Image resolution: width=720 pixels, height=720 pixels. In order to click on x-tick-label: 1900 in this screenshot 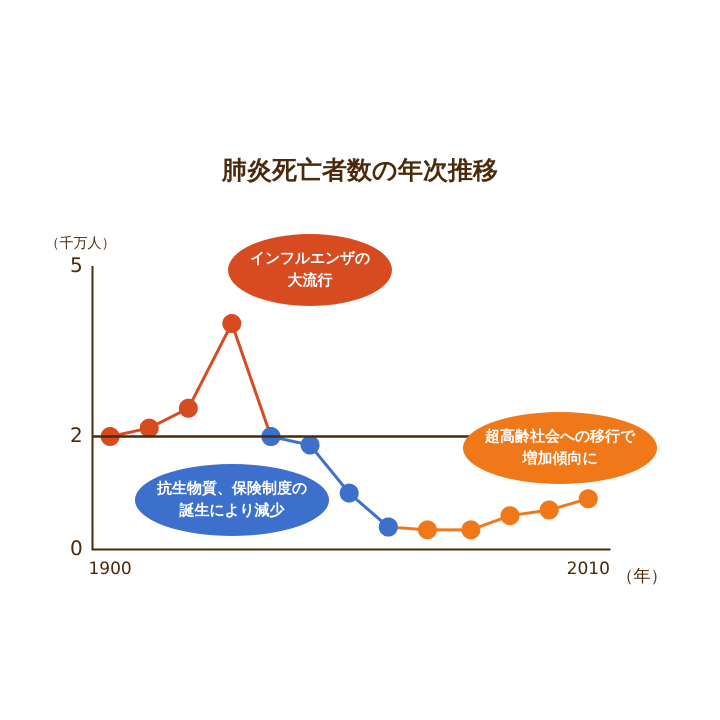, I will do `click(110, 569)`.